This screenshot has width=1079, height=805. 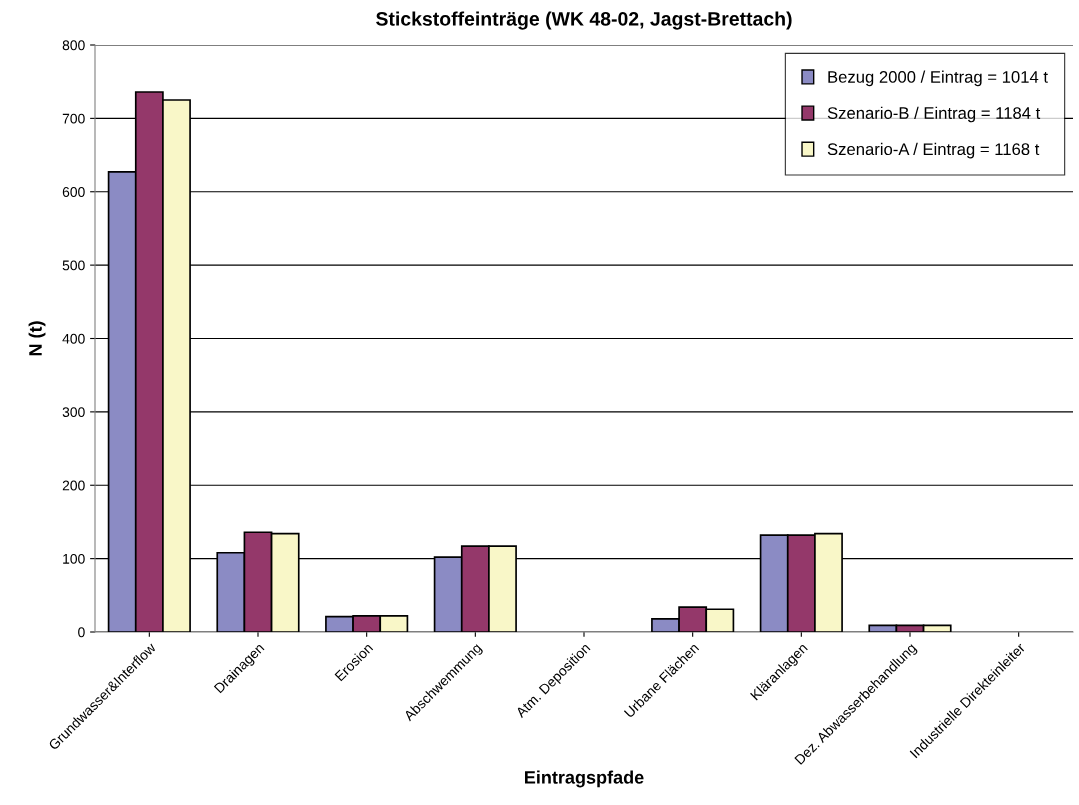 What do you see at coordinates (584, 779) in the screenshot?
I see `x-axis-title: Eintragspfade` at bounding box center [584, 779].